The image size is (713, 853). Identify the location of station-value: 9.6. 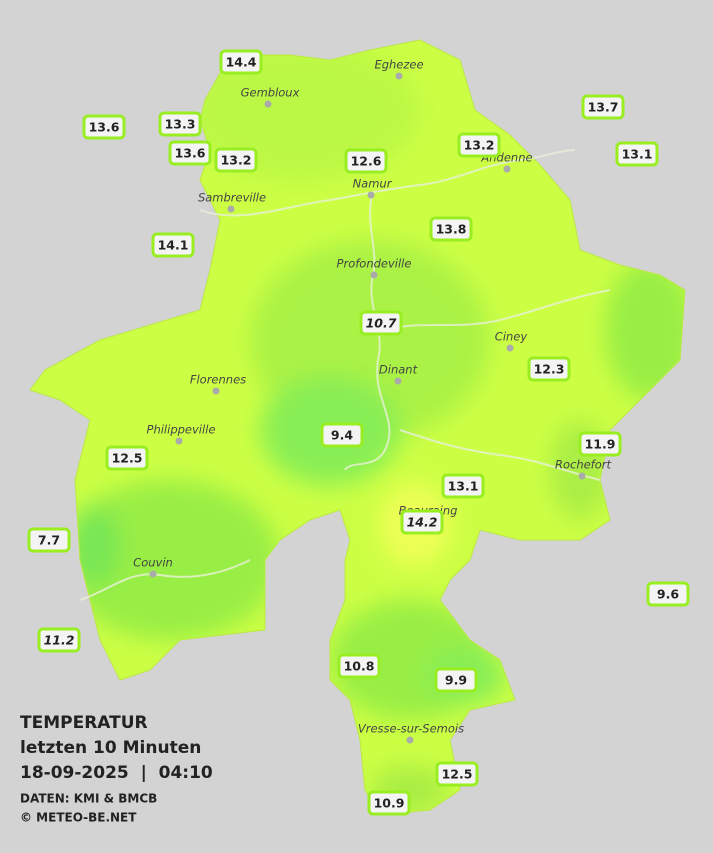
(668, 594).